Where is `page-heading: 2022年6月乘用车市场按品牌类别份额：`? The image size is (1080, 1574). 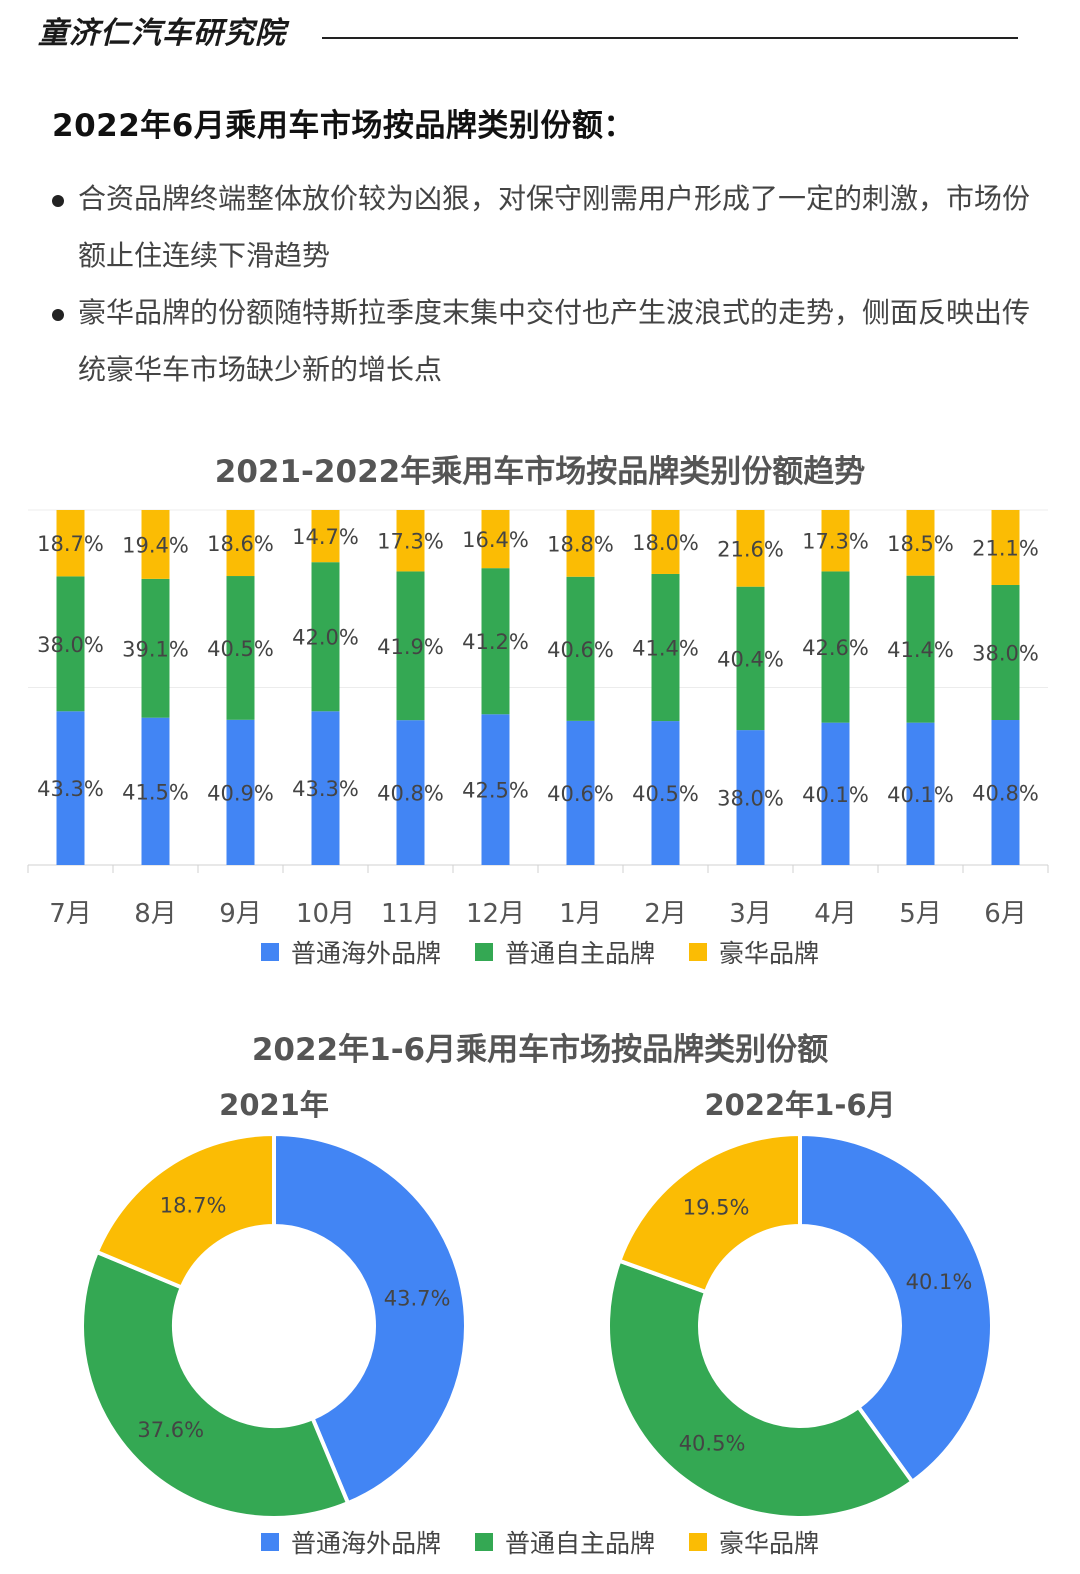
page-heading: 2022年6月乘用车市场按品牌类别份额： is located at coordinates (343, 126).